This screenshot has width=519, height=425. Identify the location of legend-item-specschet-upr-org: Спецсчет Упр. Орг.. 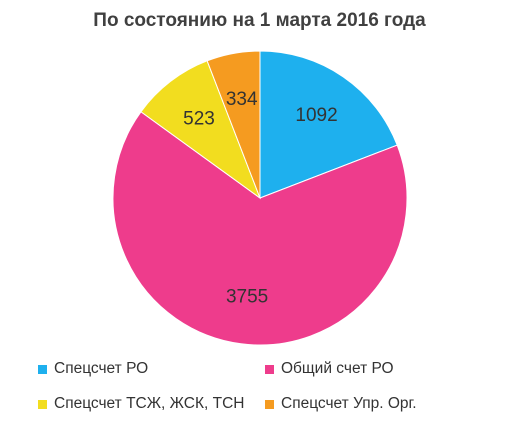
(341, 404).